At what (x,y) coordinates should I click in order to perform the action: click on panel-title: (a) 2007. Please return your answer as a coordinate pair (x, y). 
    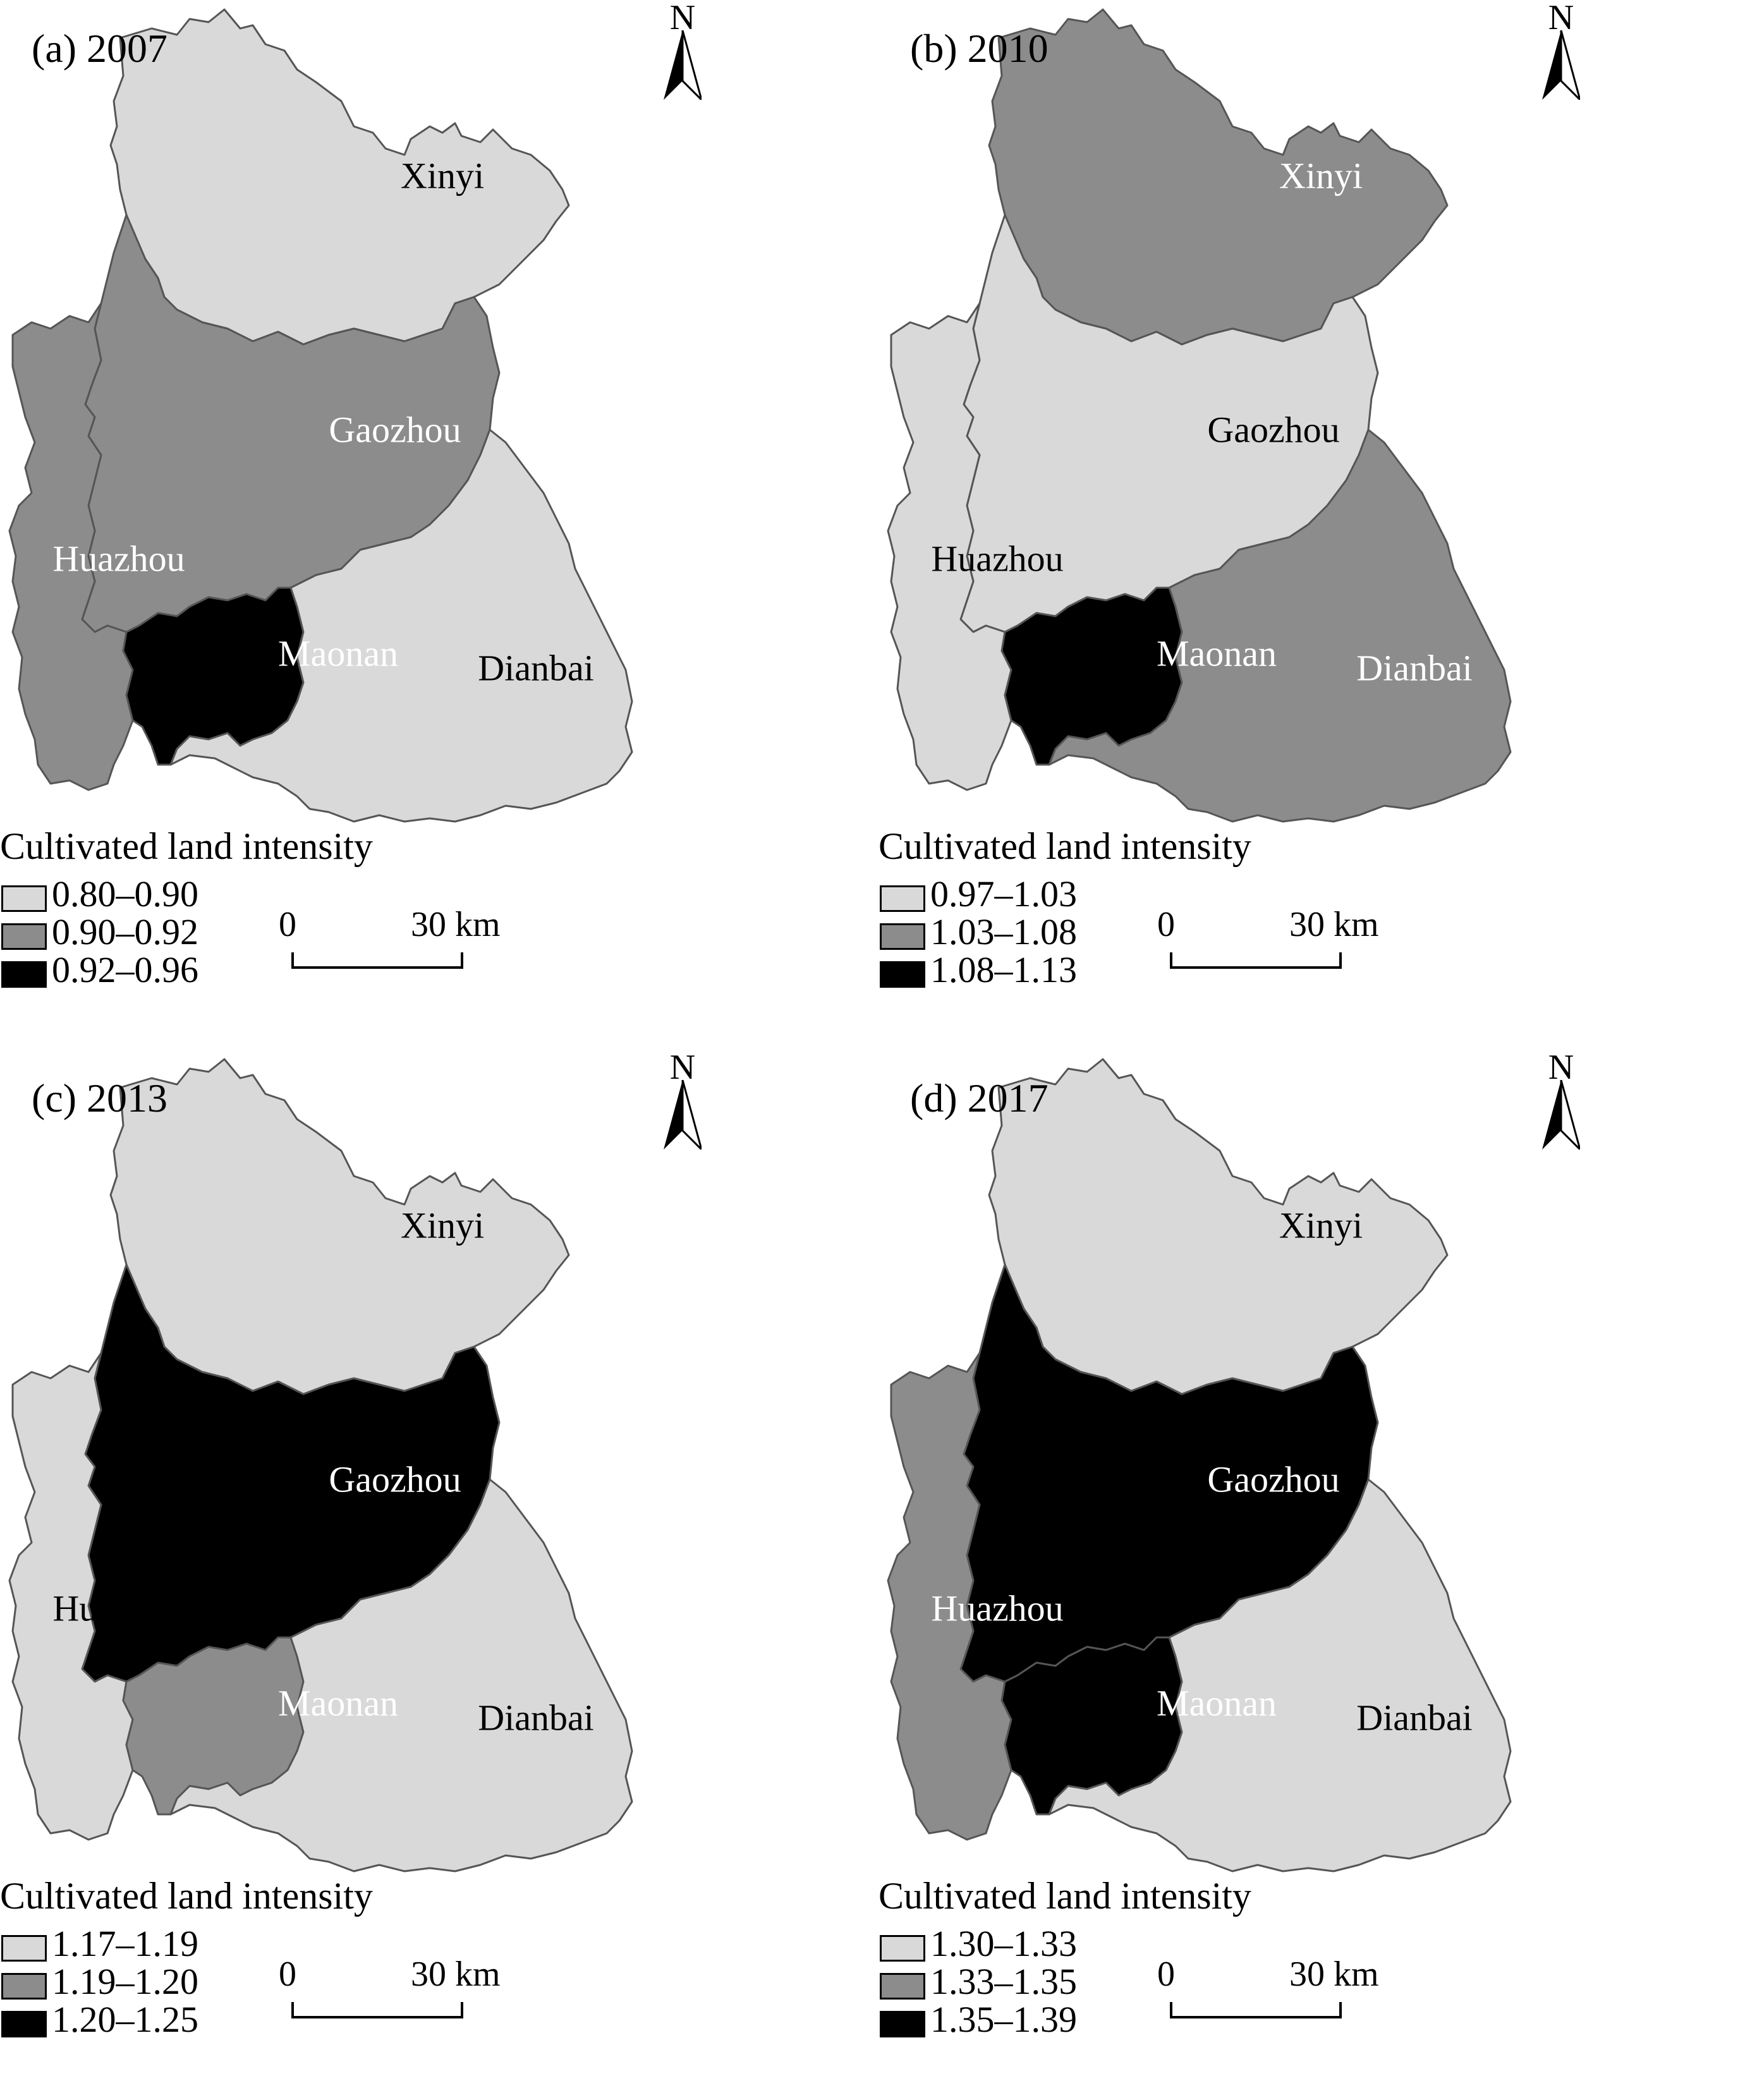
    Looking at the image, I should click on (100, 49).